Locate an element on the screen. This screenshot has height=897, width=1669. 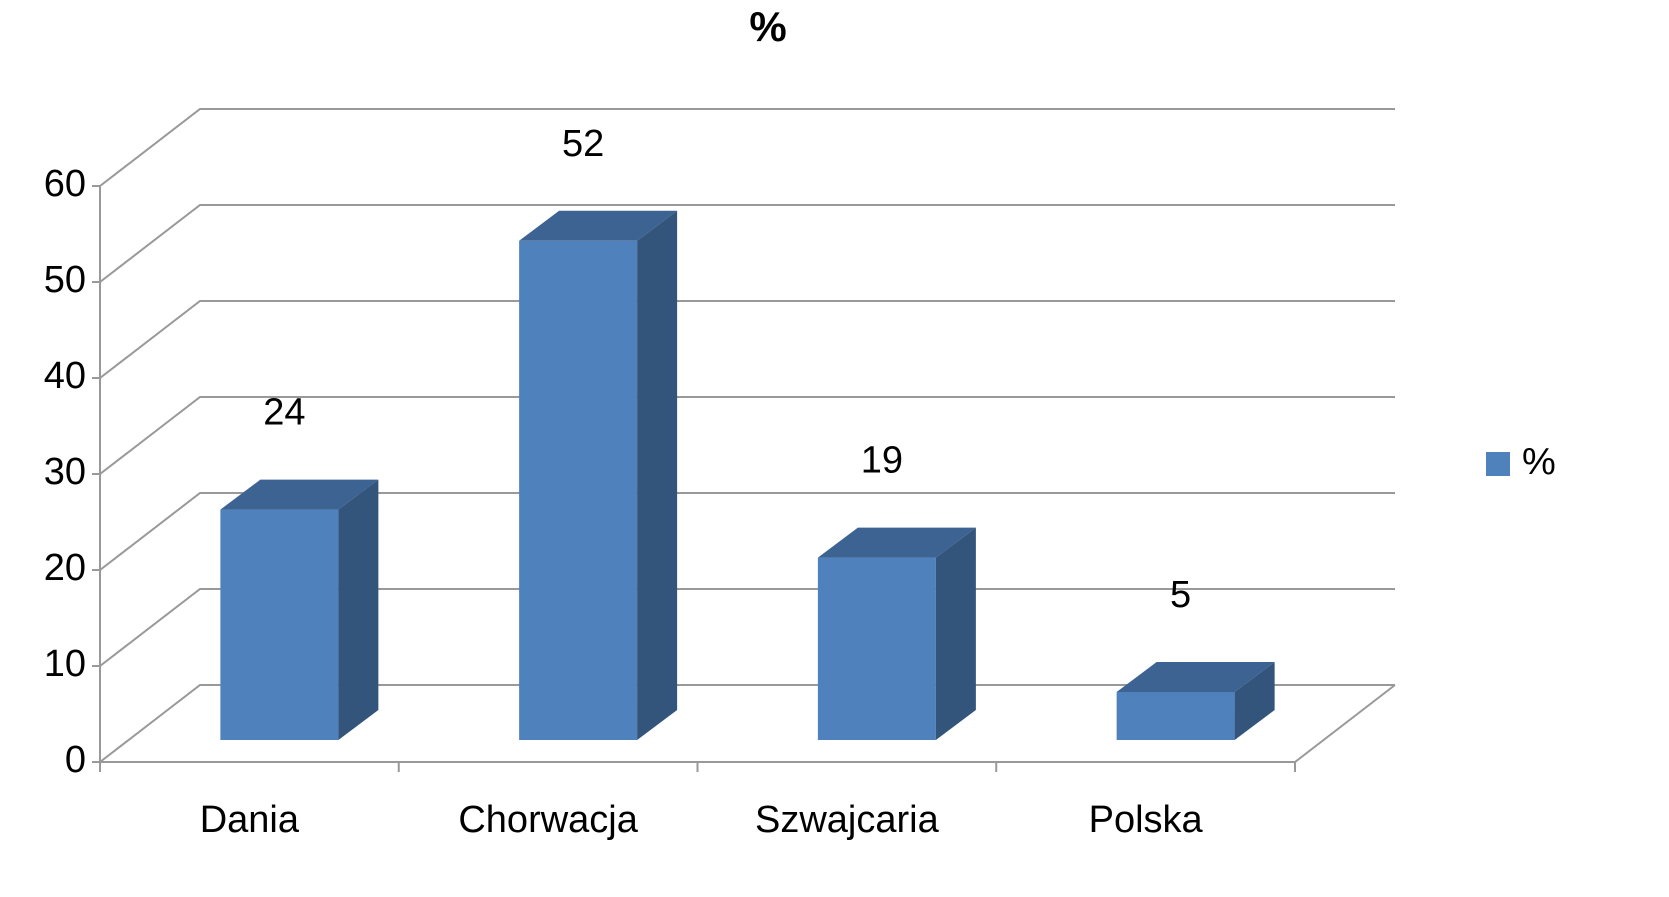
x-tick-label: Szwajcaria is located at coordinates (847, 820).